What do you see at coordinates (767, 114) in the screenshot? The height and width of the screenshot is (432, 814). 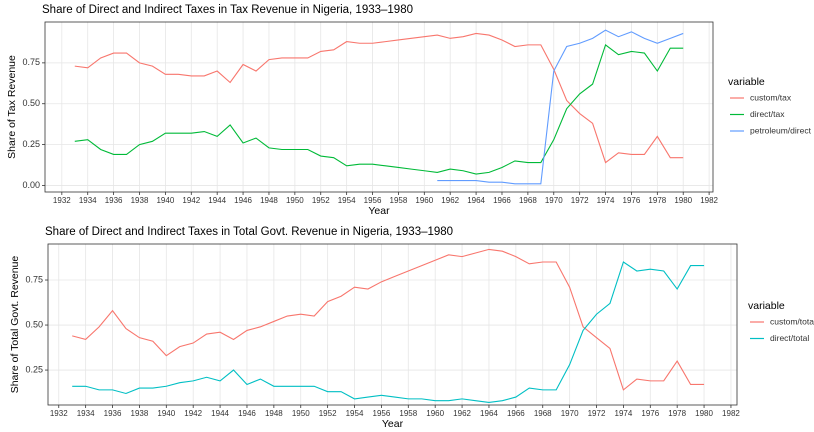 I see `legend-label: direct/tax` at bounding box center [767, 114].